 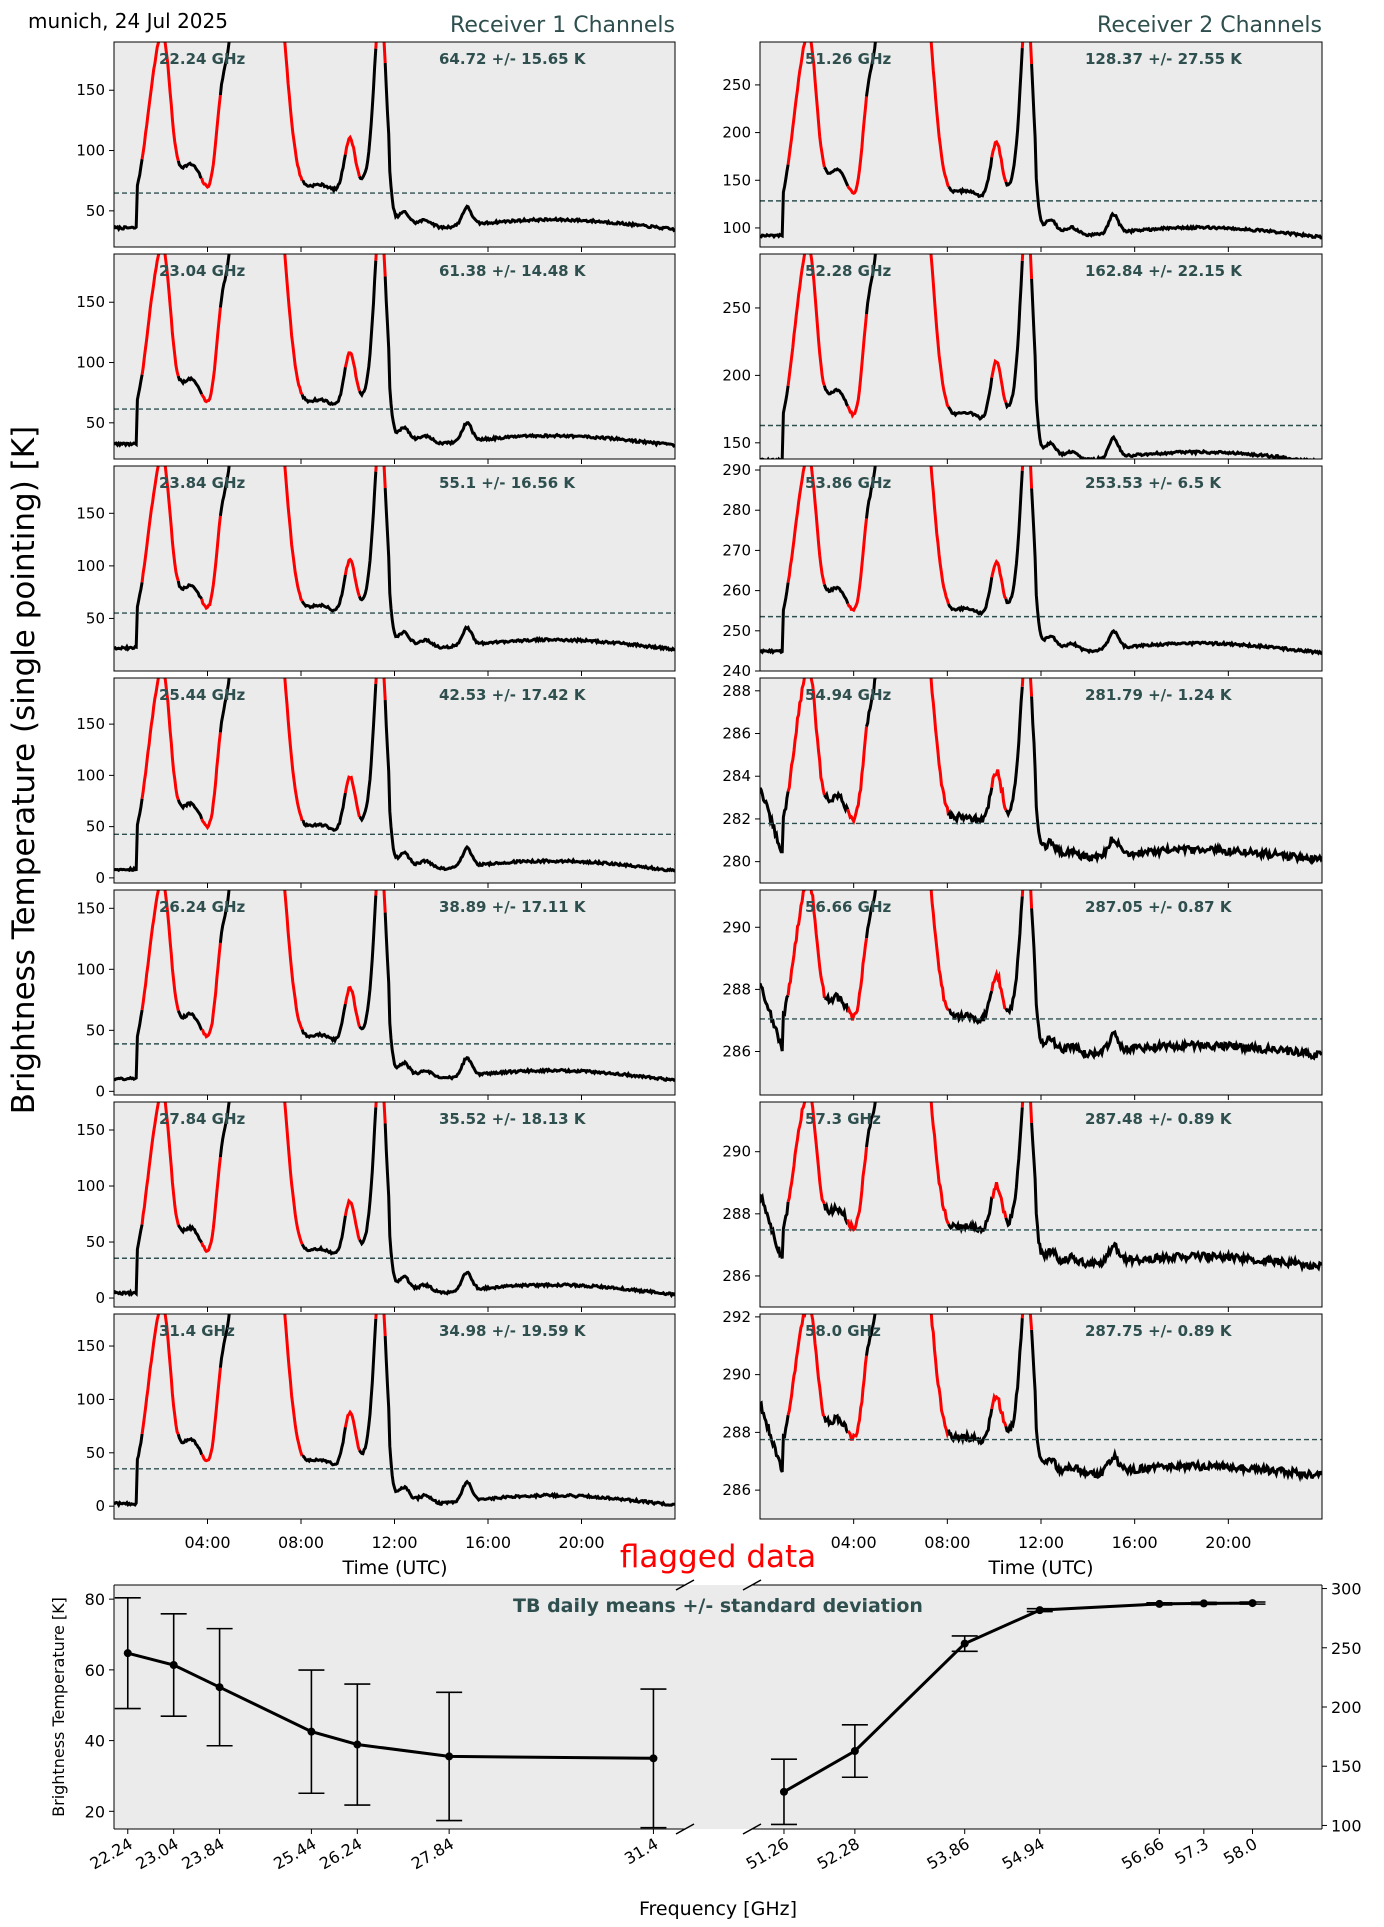 I want to click on left-x-tick-label: 22.24, so click(x=111, y=1853).